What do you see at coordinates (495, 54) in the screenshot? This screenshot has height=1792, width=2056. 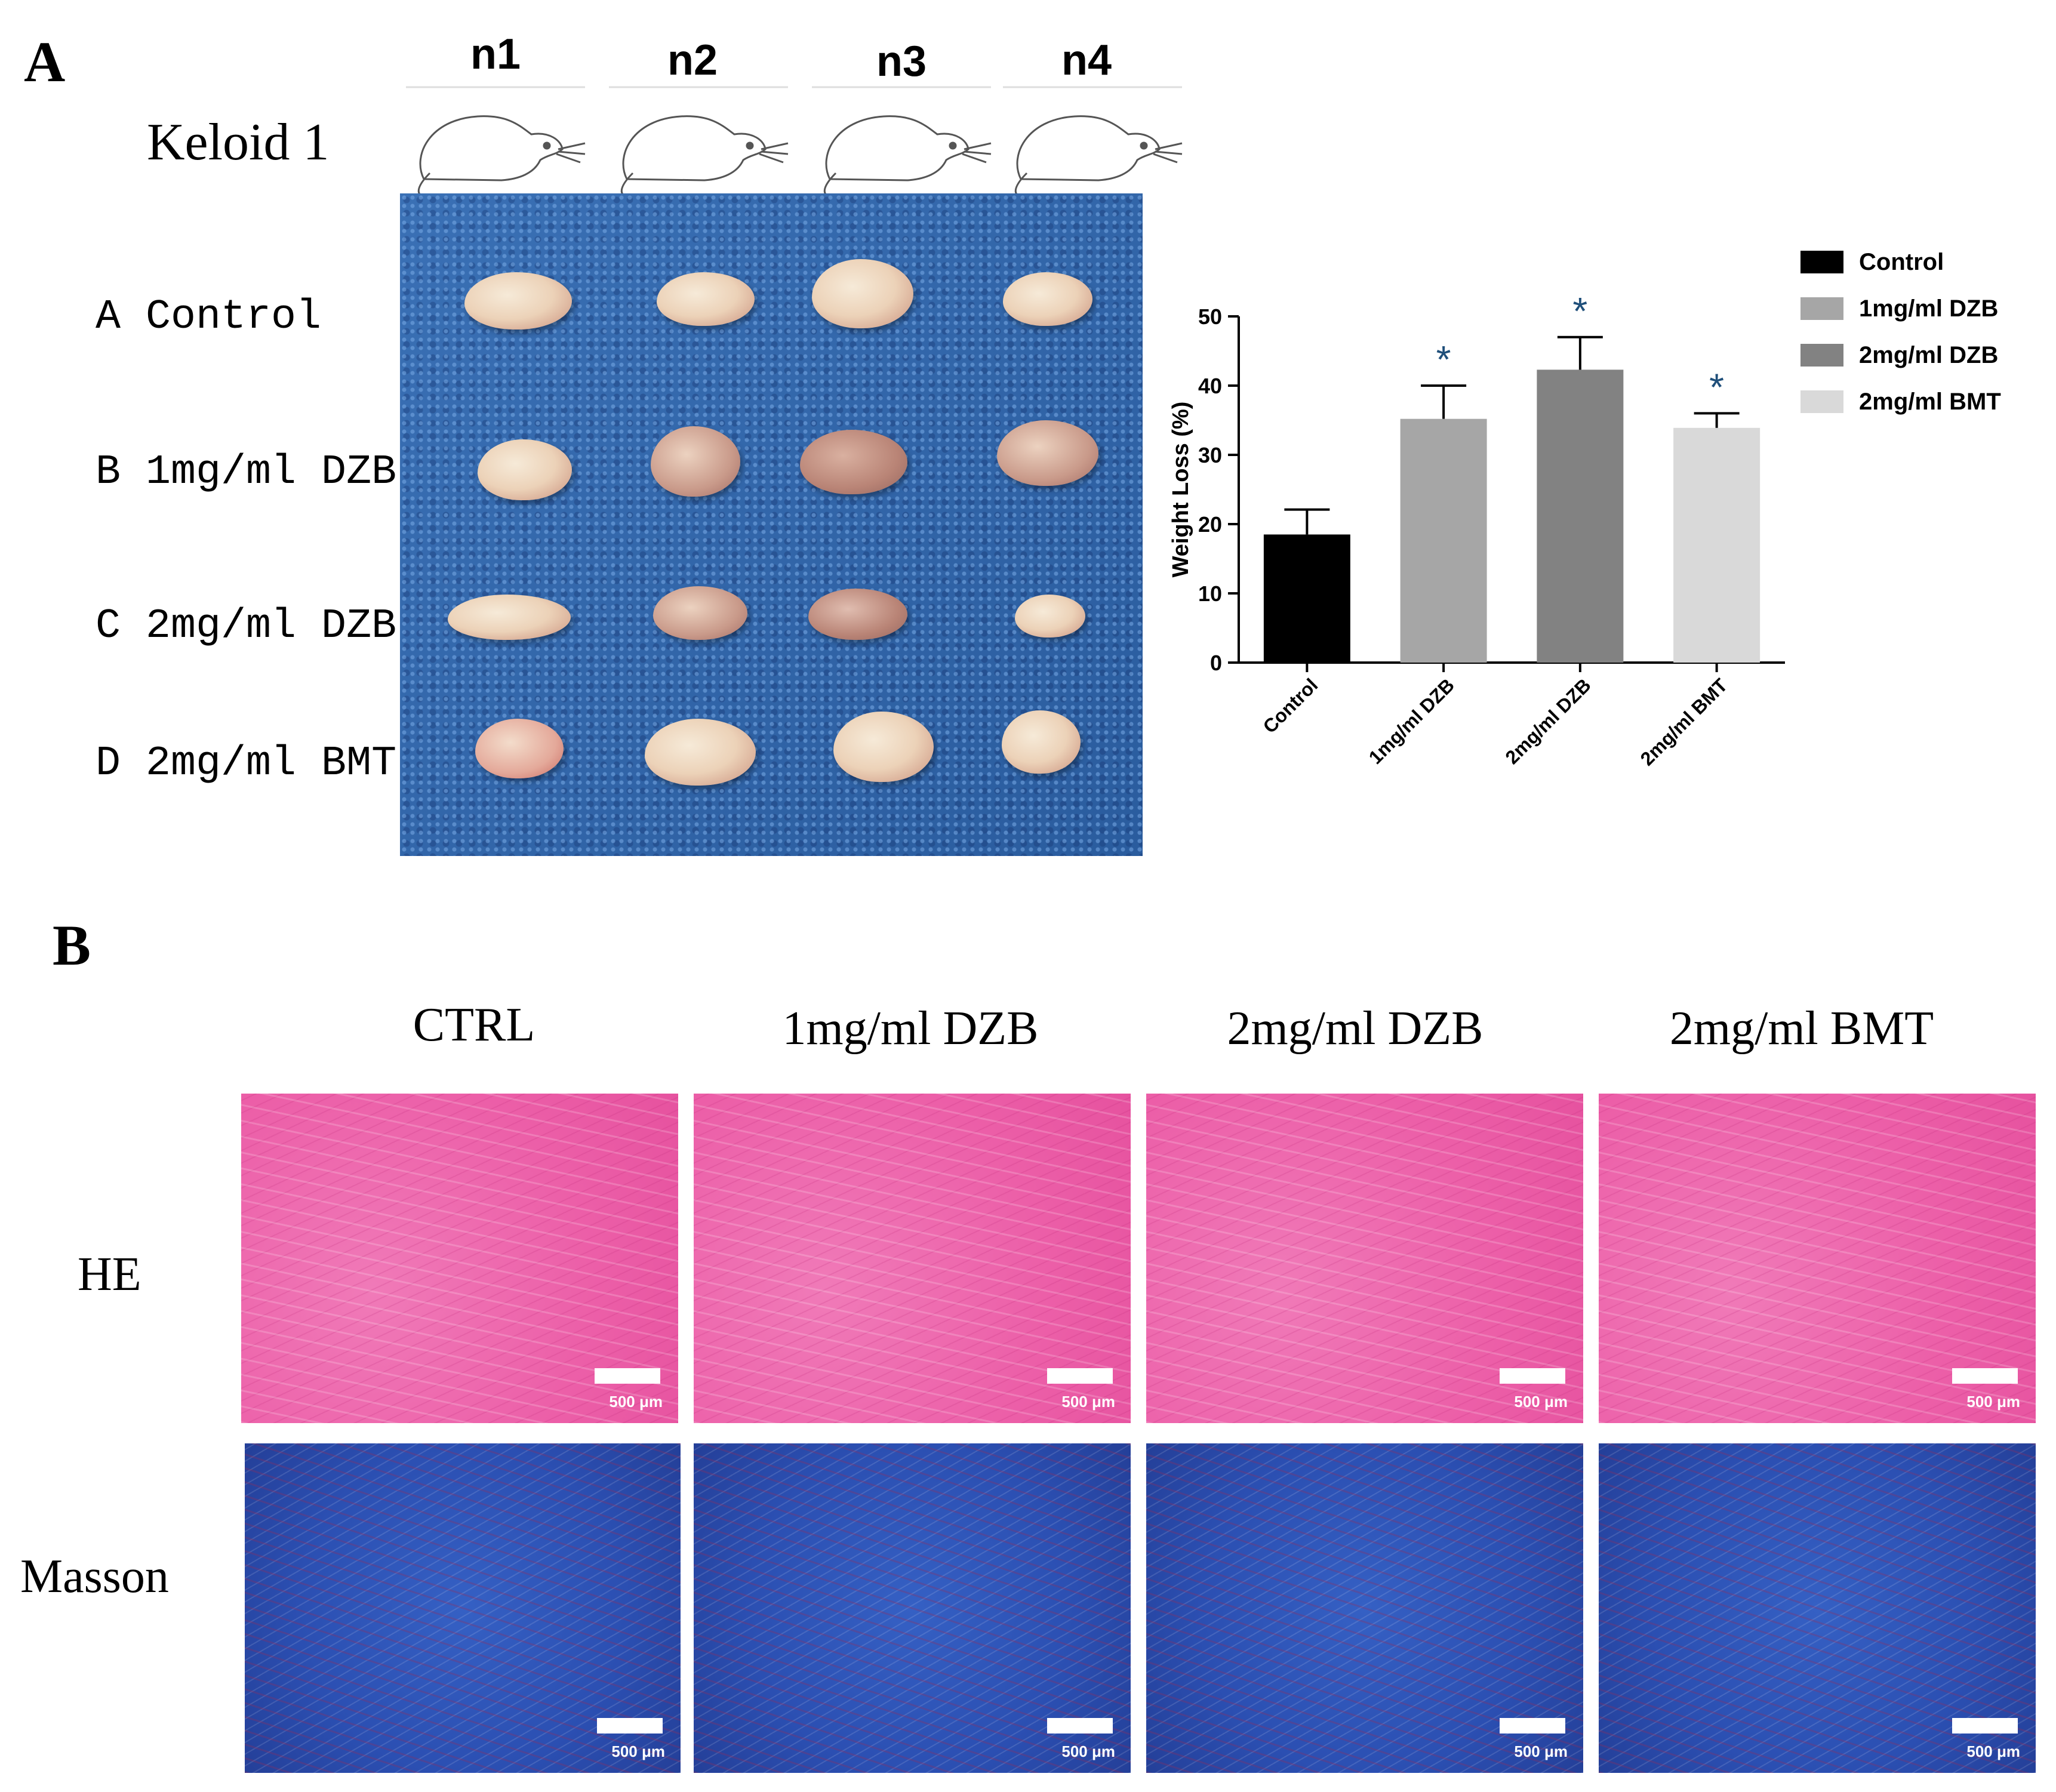 I see `column-label-n1: n1` at bounding box center [495, 54].